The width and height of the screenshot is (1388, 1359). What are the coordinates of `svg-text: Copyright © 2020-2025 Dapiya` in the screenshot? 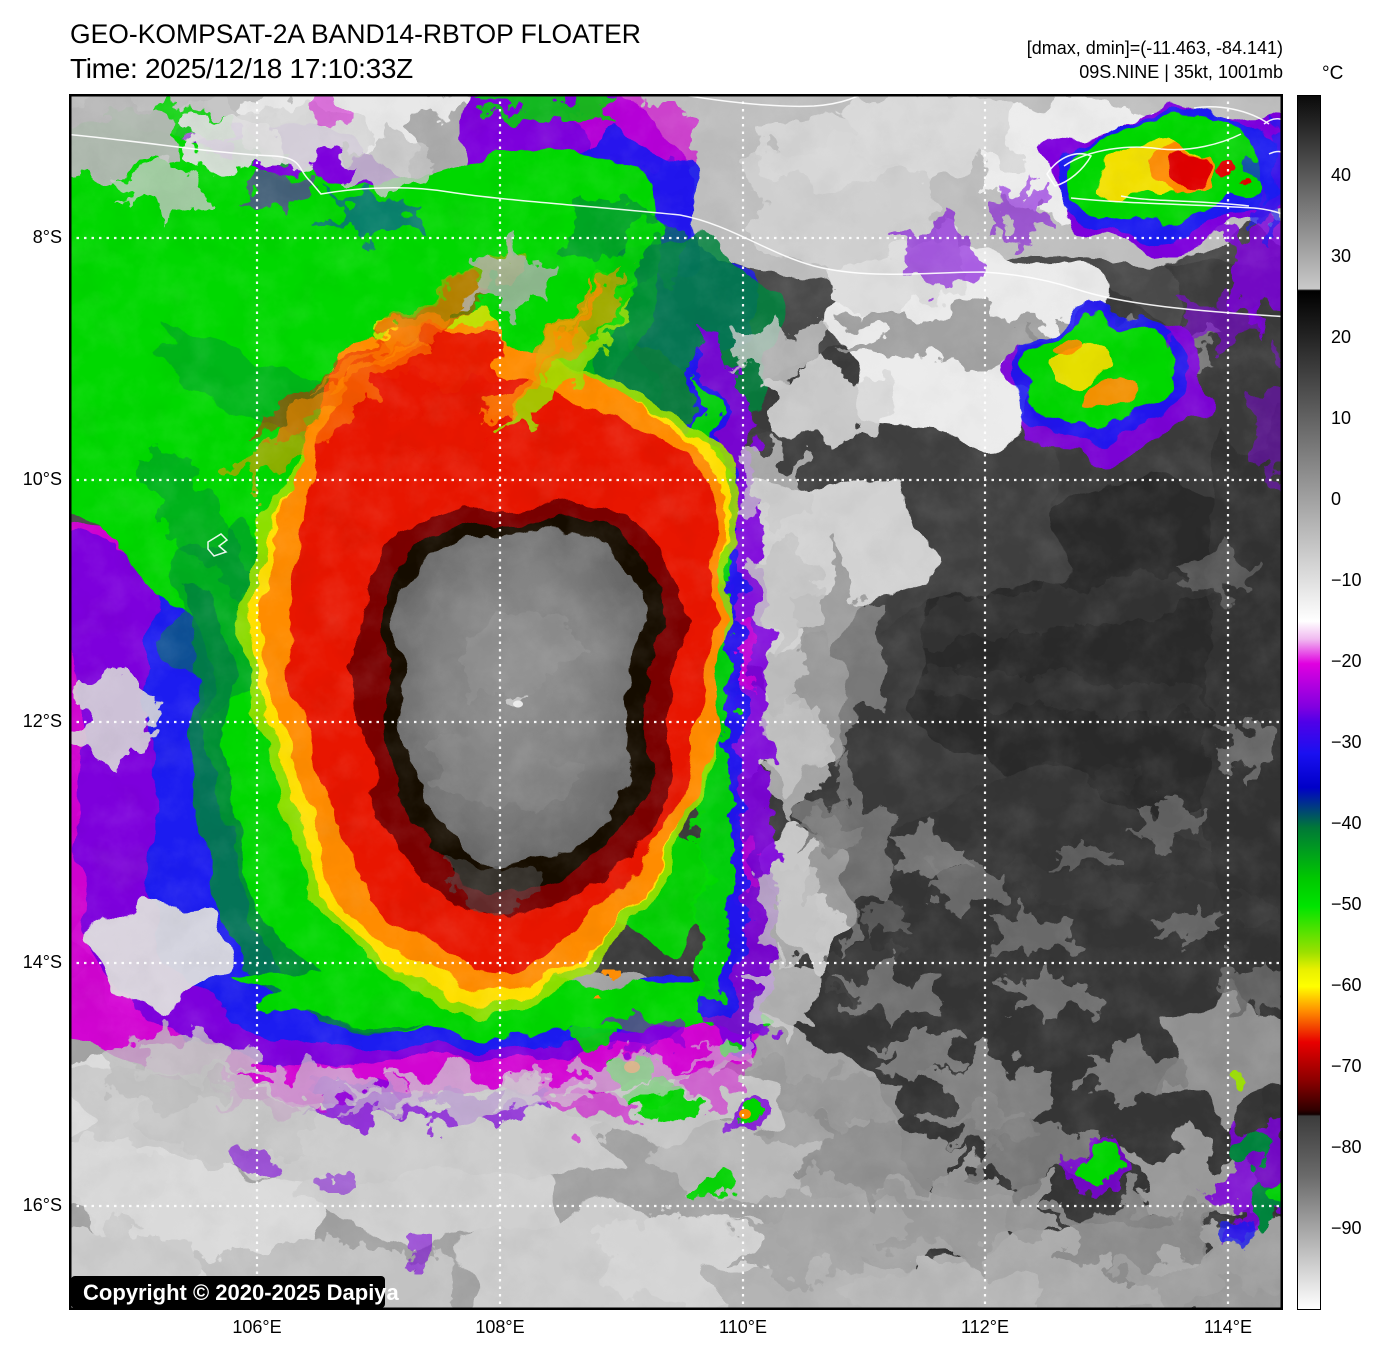 It's located at (241, 1292).